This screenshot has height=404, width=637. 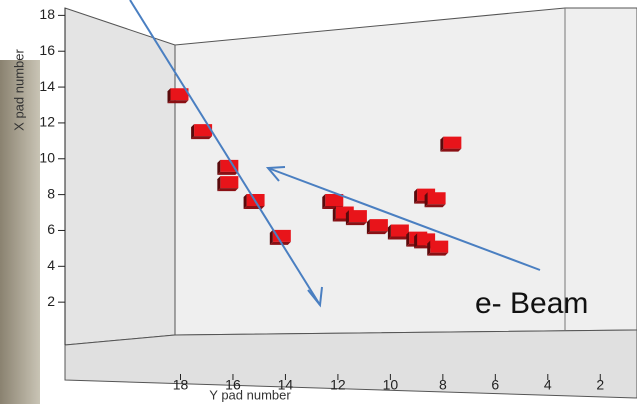 I want to click on x-tick-label: 6, so click(x=495, y=385).